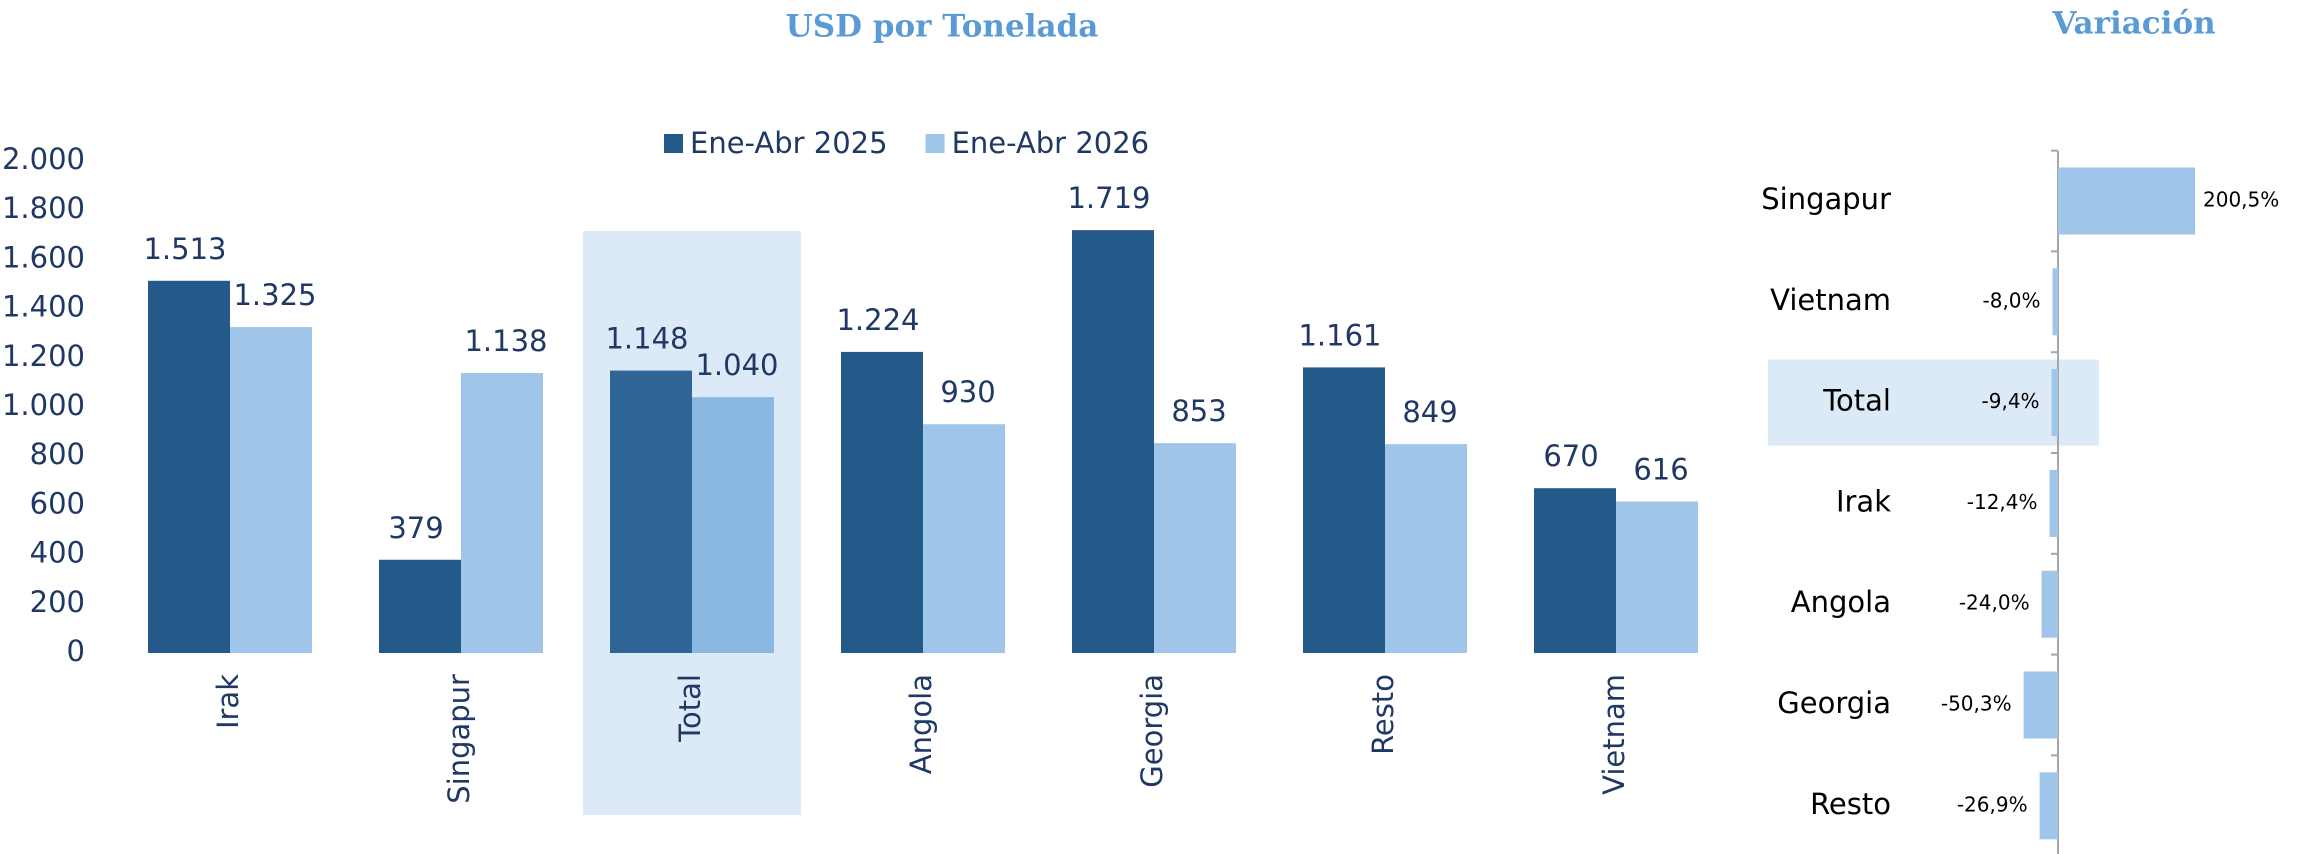 This screenshot has height=854, width=2297. What do you see at coordinates (2241, 200) in the screenshot?
I see `data-label: 200,5%` at bounding box center [2241, 200].